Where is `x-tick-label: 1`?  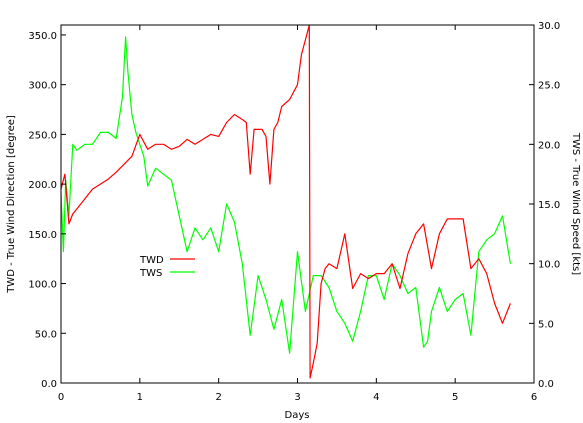
x-tick-label: 1 is located at coordinates (140, 397).